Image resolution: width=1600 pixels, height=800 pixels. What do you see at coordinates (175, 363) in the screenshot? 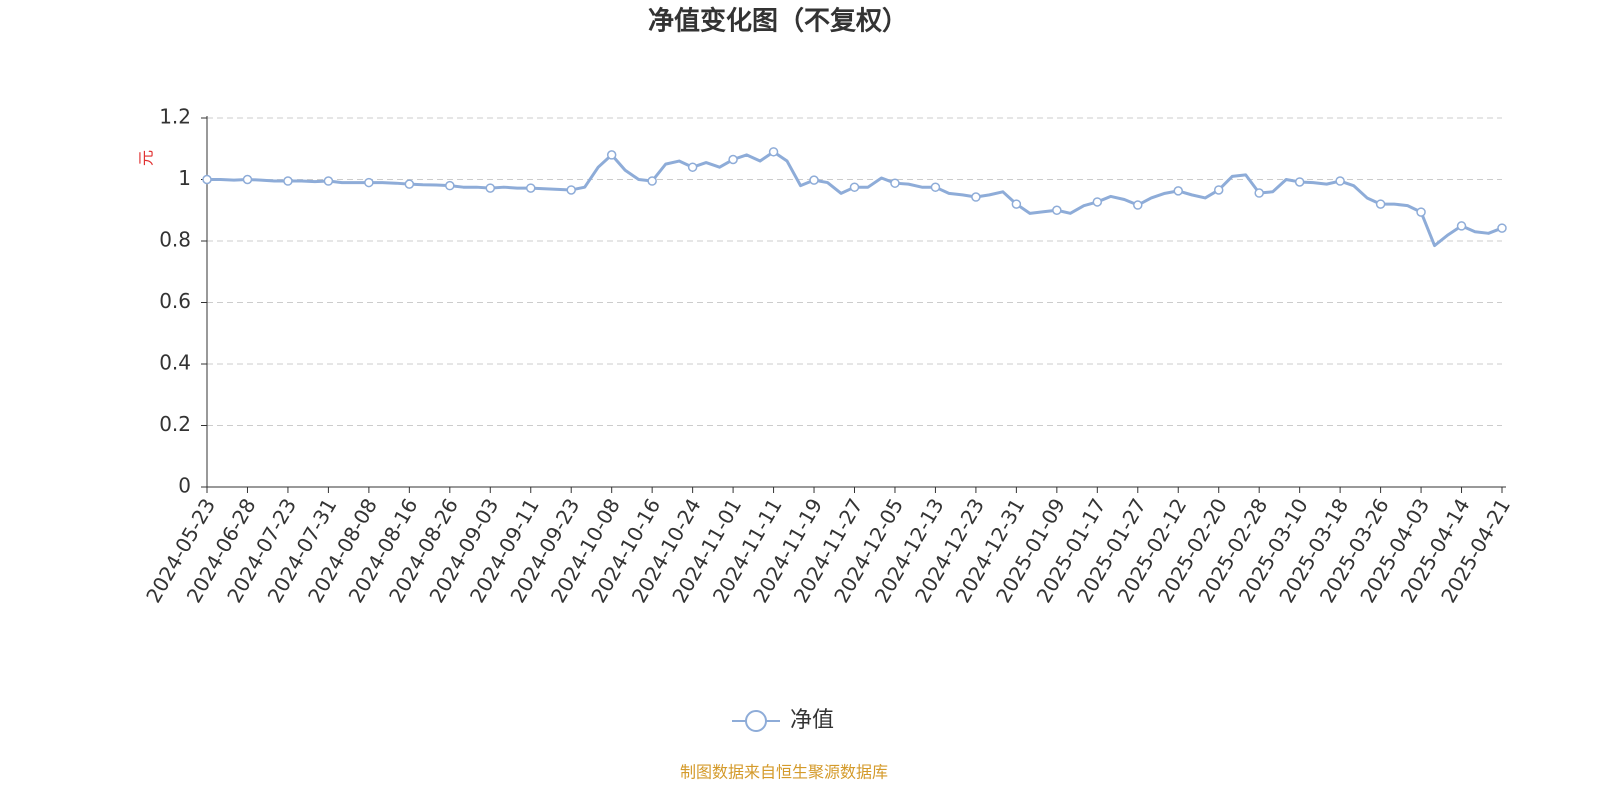
I see `y-tick-label: 0.4` at bounding box center [175, 363].